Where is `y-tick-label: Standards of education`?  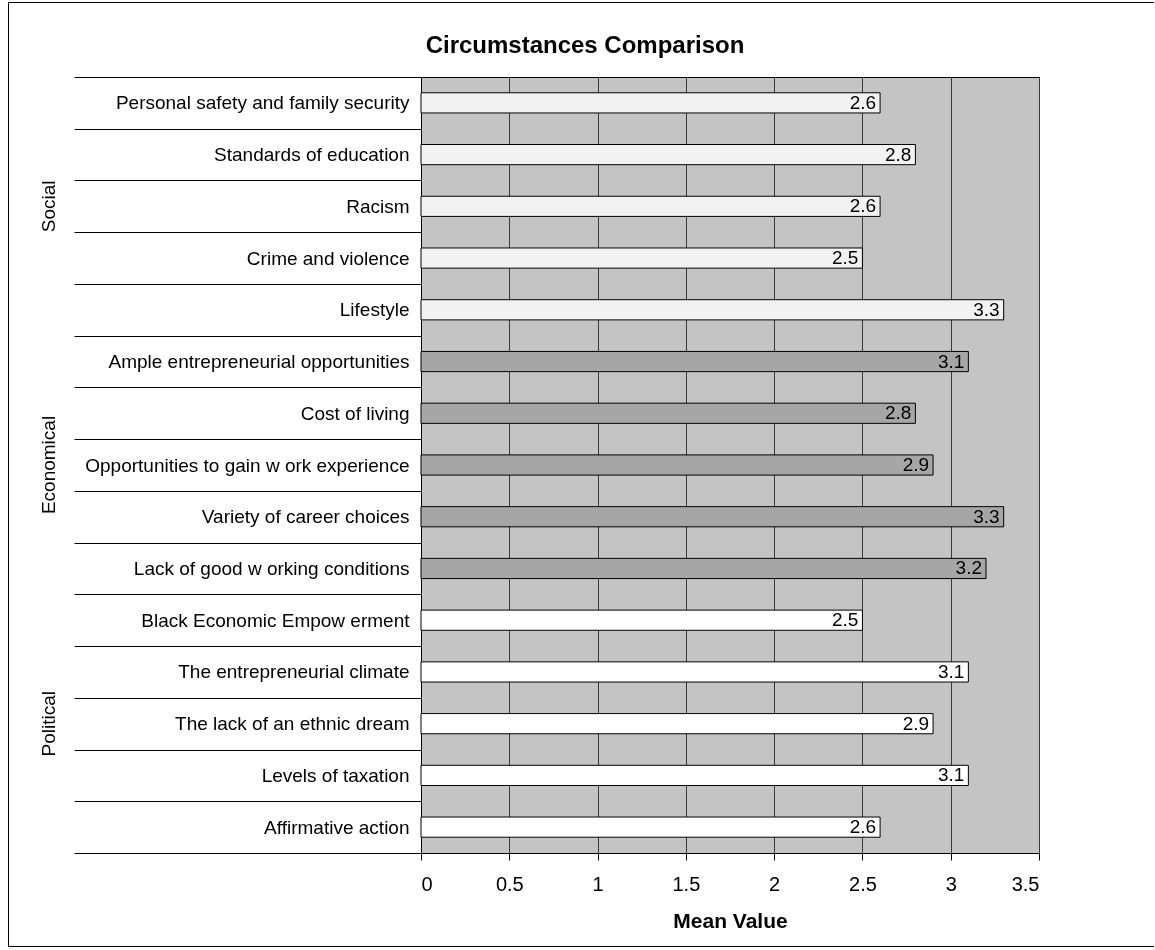 y-tick-label: Standards of education is located at coordinates (312, 155).